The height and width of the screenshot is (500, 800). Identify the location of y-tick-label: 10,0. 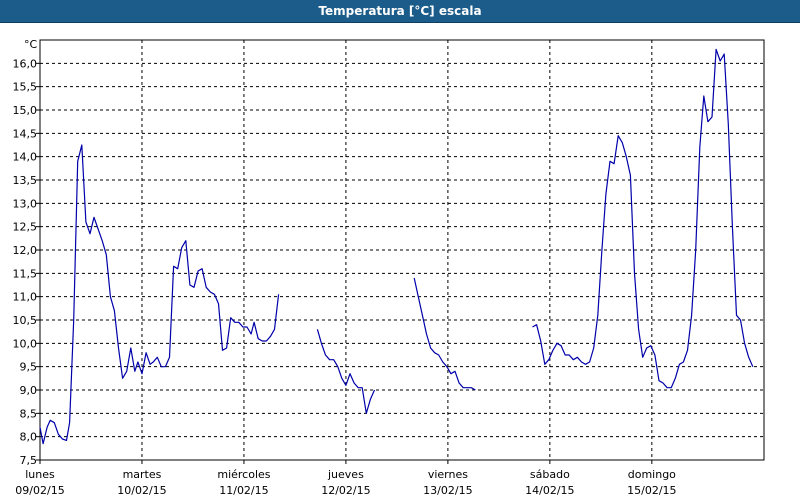
(25, 343).